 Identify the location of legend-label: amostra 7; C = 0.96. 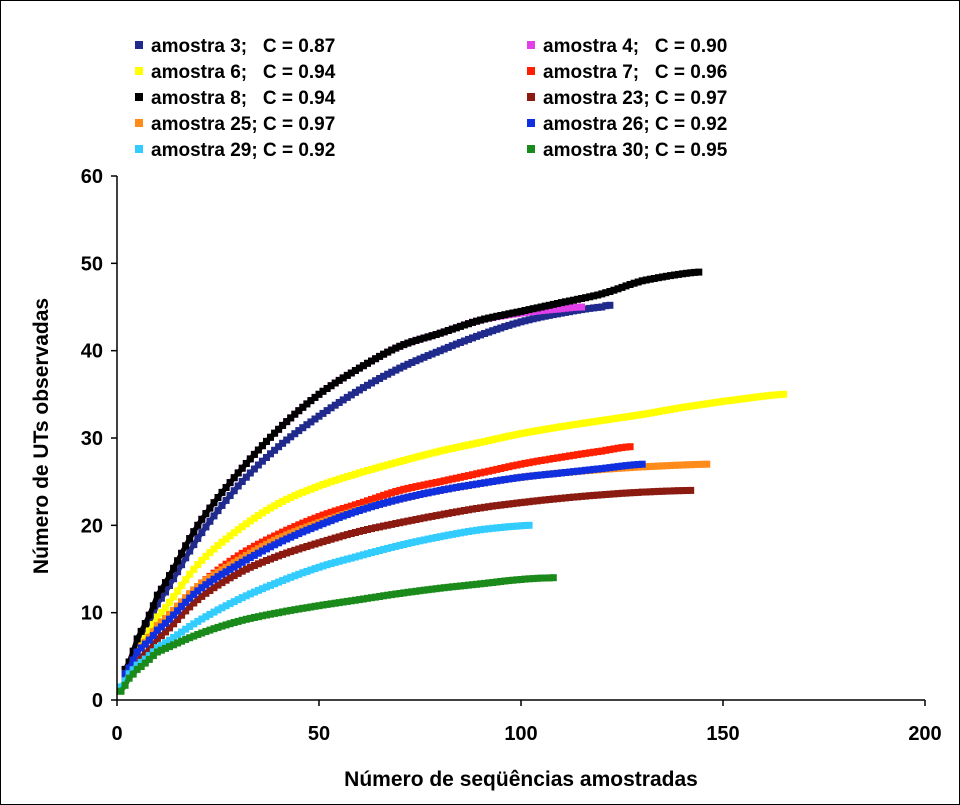
(635, 72).